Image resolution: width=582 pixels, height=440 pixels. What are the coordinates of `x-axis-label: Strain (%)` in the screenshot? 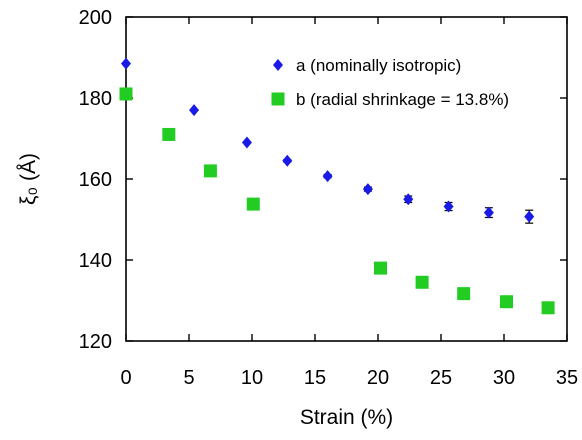 It's located at (346, 417).